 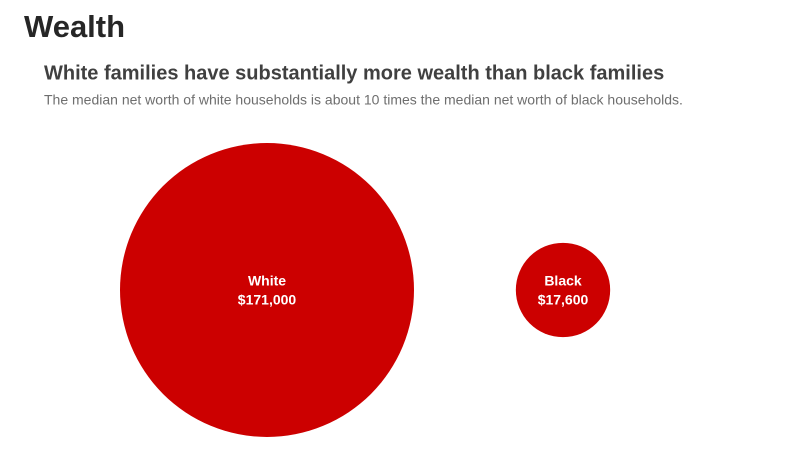 I want to click on page-title: Wealth, so click(x=74, y=26).